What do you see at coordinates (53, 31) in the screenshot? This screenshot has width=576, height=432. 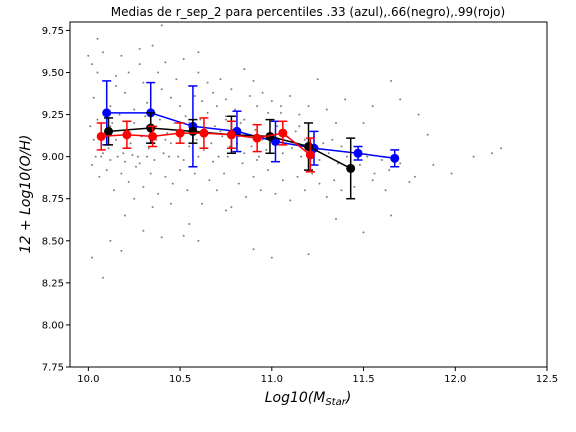 I see `y-tick-label: 9.75` at bounding box center [53, 31].